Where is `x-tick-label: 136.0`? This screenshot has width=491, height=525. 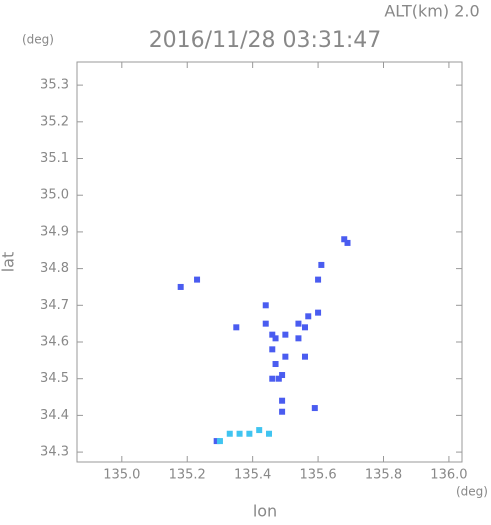
x-tick-label: 136.0 is located at coordinates (448, 475).